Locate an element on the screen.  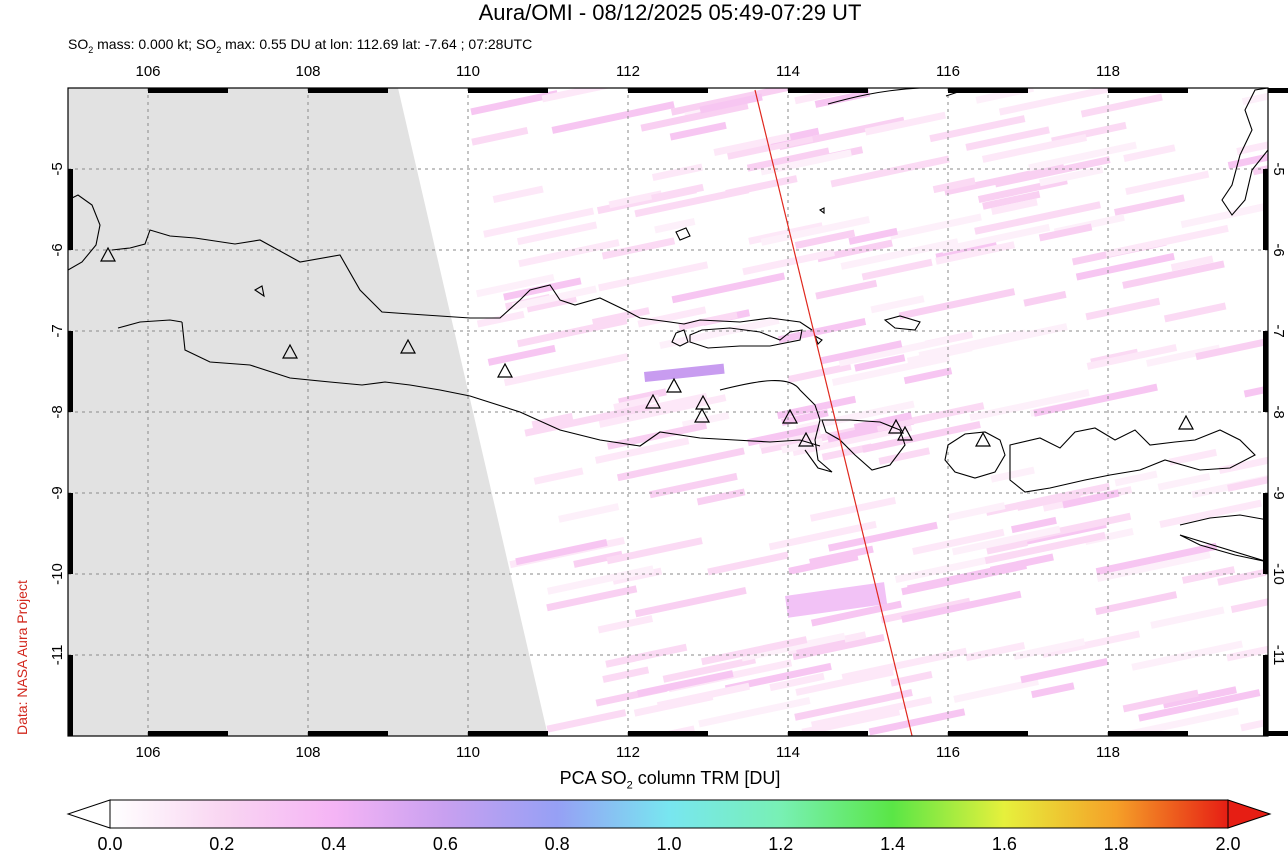
lat-tick-left--8: -8 is located at coordinates (57, 411).